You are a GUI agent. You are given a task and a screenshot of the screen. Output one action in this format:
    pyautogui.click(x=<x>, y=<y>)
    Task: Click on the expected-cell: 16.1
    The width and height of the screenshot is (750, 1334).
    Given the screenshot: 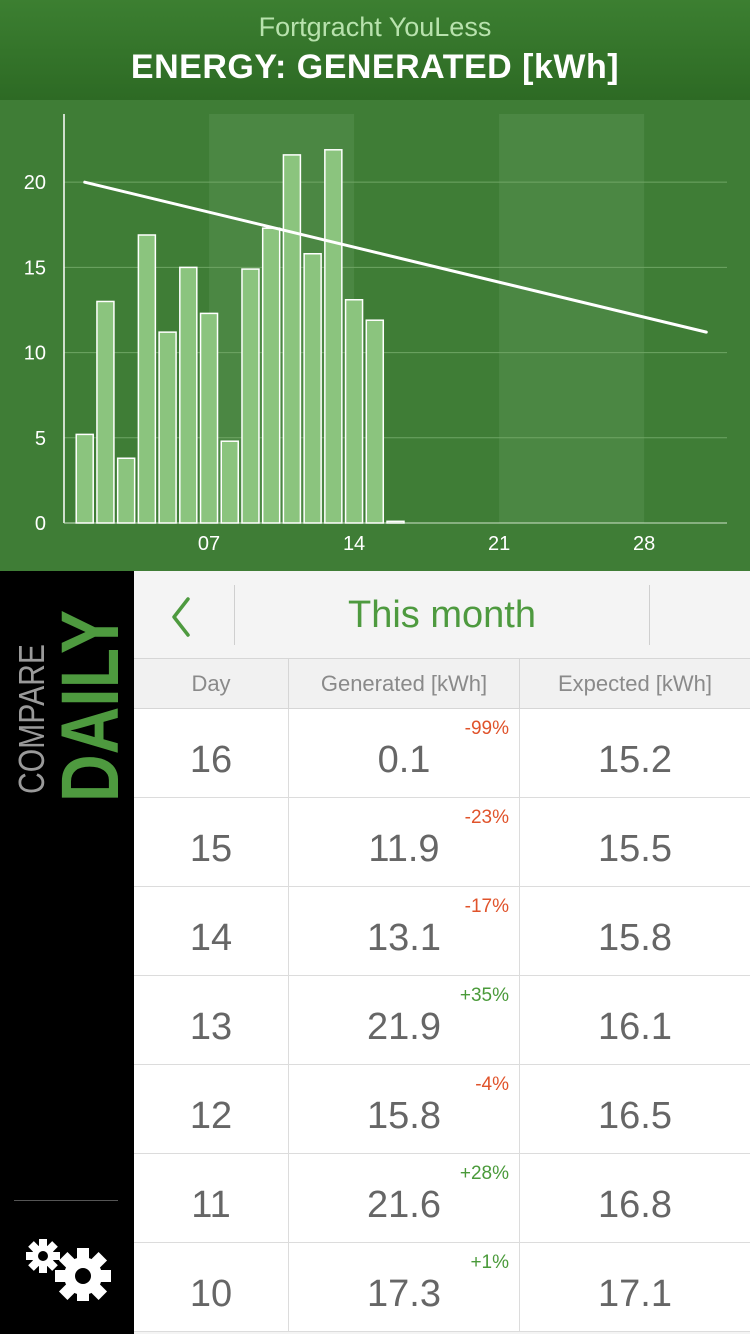 What is the action you would take?
    pyautogui.click(x=635, y=1020)
    